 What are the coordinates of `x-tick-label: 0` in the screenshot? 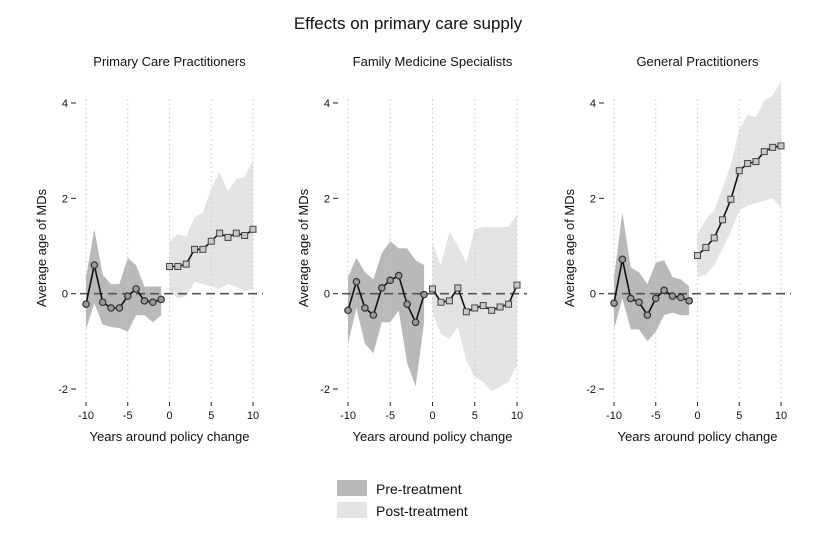 It's located at (169, 416).